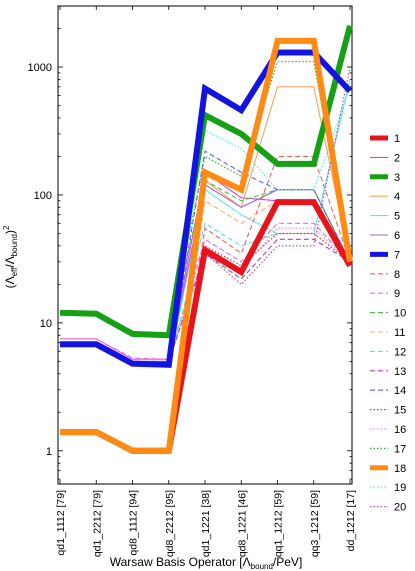  I want to click on x-tick-label: qq1_1212 [59], so click(279, 523).